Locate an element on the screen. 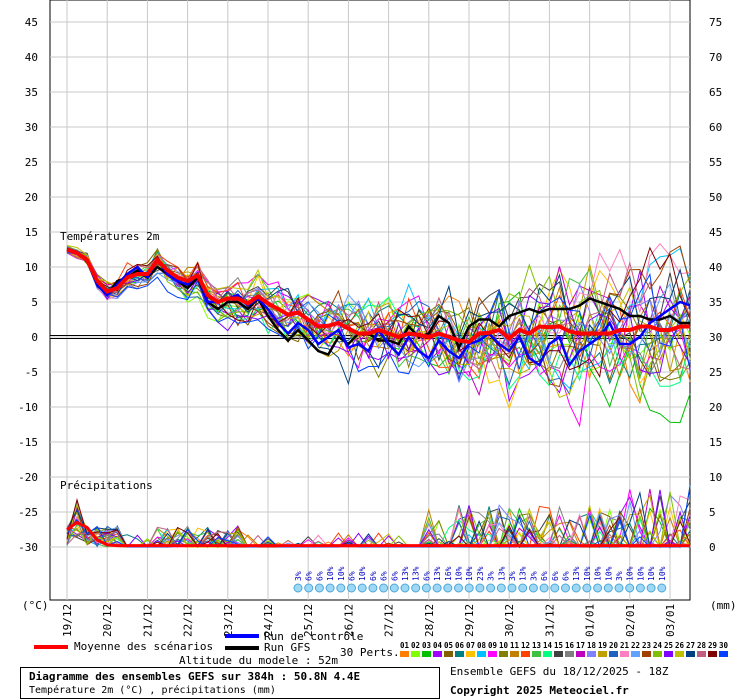  right-tick-label: 65 is located at coordinates (715, 92).